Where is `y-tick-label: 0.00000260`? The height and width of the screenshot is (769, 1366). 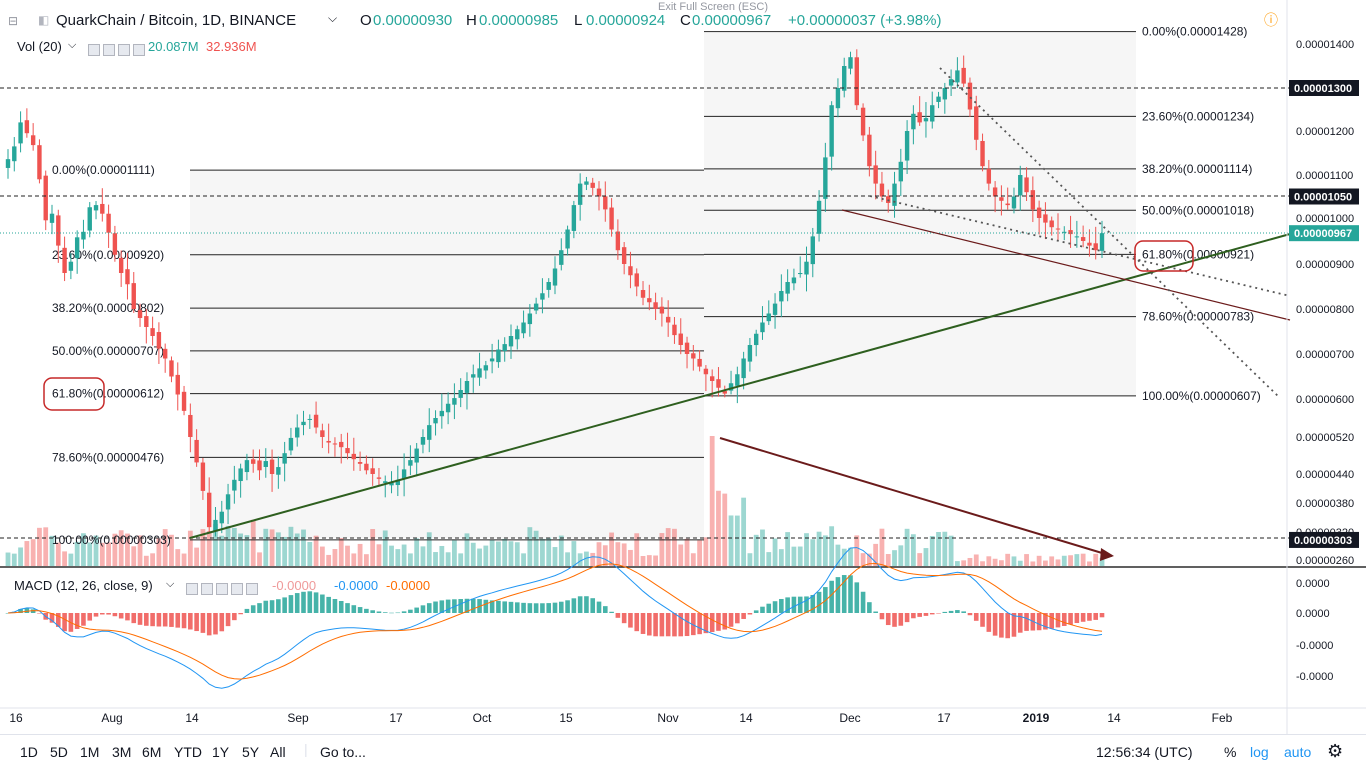 y-tick-label: 0.00000260 is located at coordinates (1325, 561).